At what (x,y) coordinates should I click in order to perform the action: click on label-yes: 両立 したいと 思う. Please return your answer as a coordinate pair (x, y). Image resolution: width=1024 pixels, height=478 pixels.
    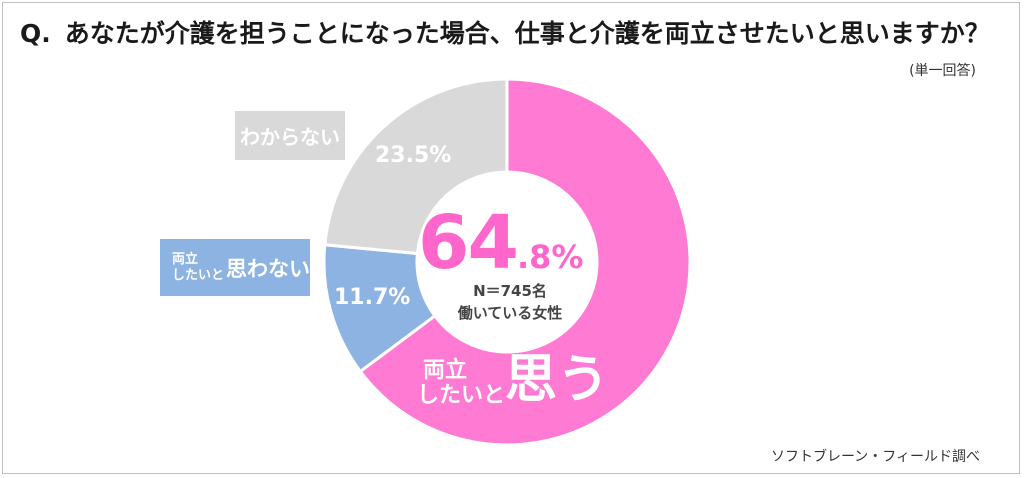
    Looking at the image, I should click on (513, 380).